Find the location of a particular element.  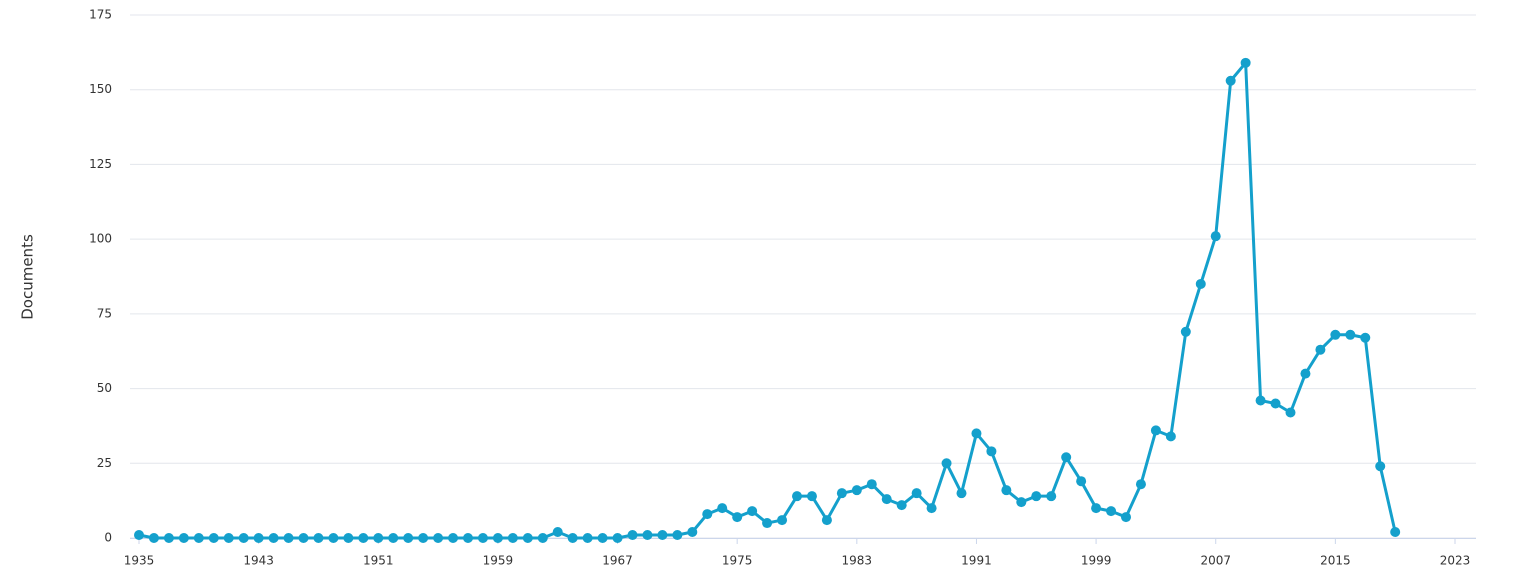

x-tick-label: 1943 is located at coordinates (258, 561).